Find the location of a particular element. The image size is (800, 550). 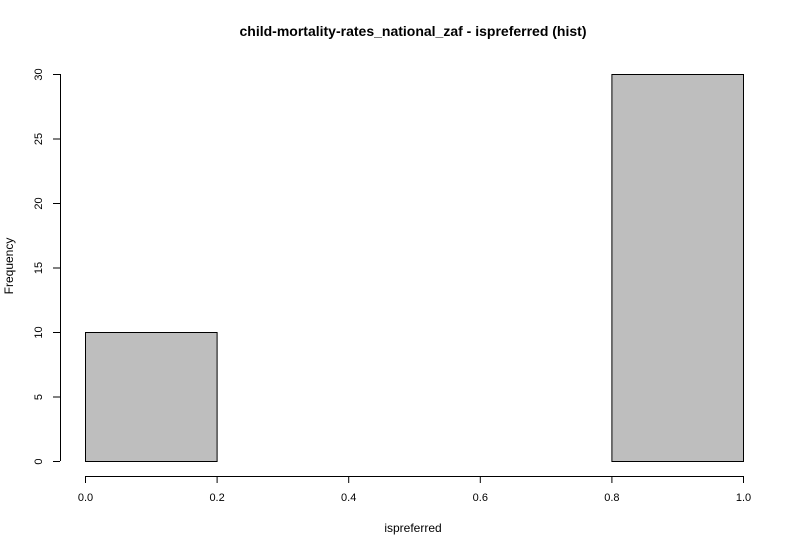

y-tick-label: 15 is located at coordinates (39, 268).